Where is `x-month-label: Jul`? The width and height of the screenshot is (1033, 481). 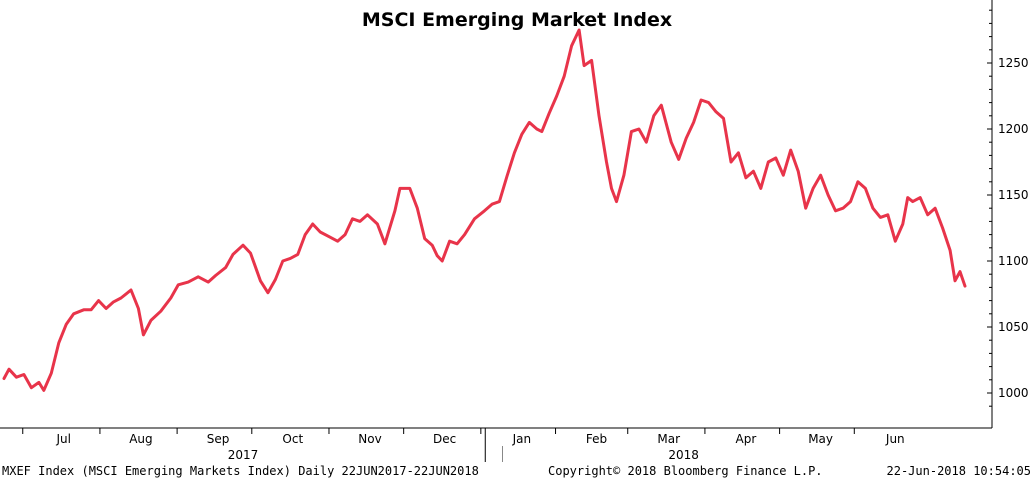
x-month-label: Jul is located at coordinates (63, 439).